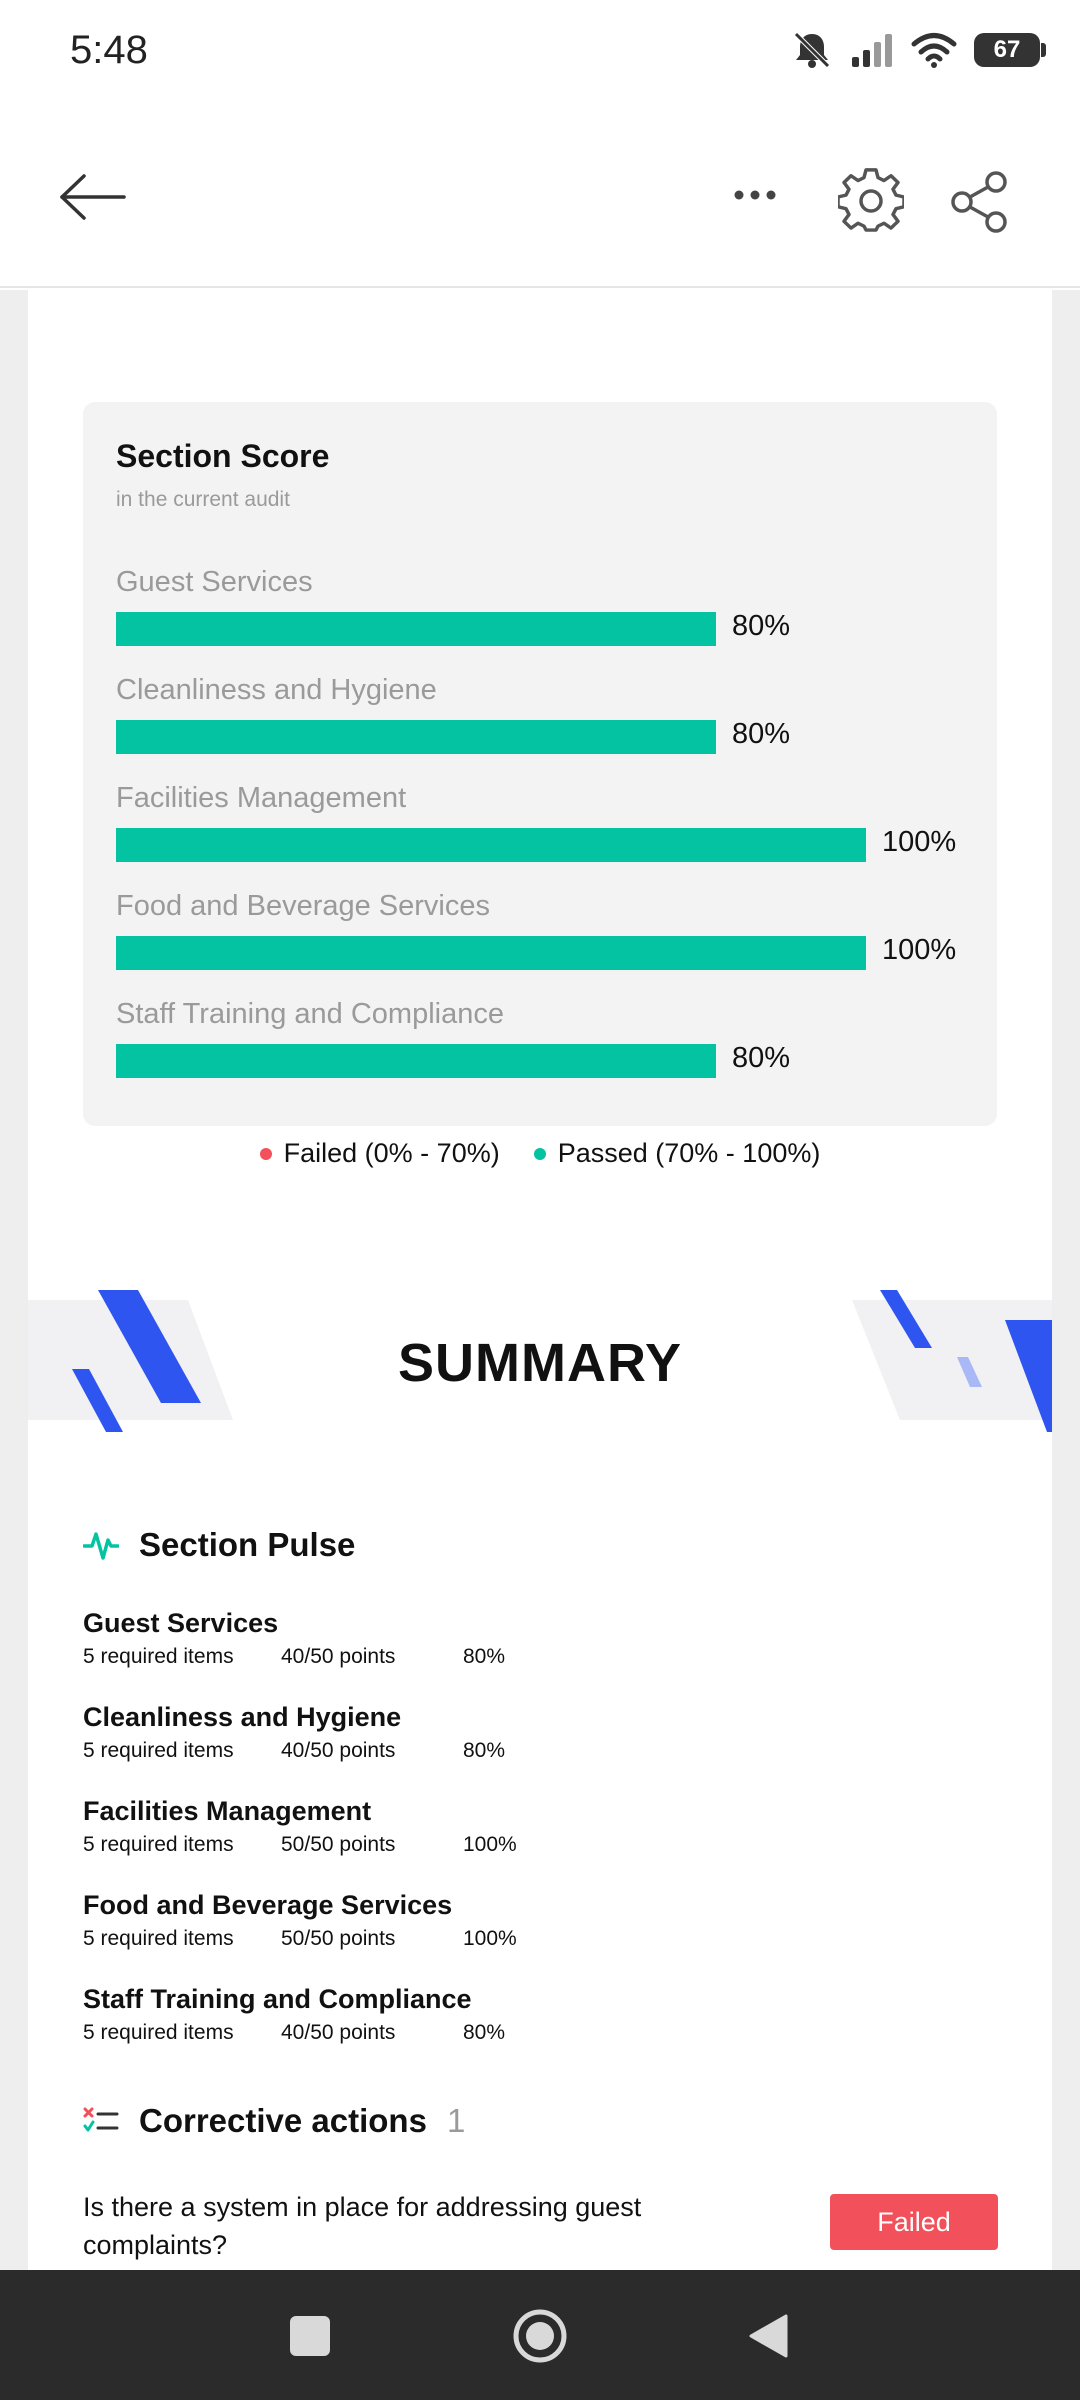  I want to click on home-circle-icon, so click(540, 2336).